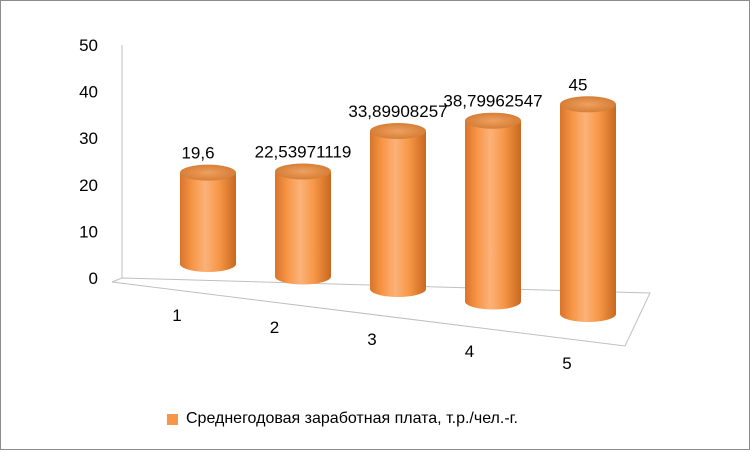 The image size is (752, 452). What do you see at coordinates (88, 231) in the screenshot?
I see `y-tick-label: 10` at bounding box center [88, 231].